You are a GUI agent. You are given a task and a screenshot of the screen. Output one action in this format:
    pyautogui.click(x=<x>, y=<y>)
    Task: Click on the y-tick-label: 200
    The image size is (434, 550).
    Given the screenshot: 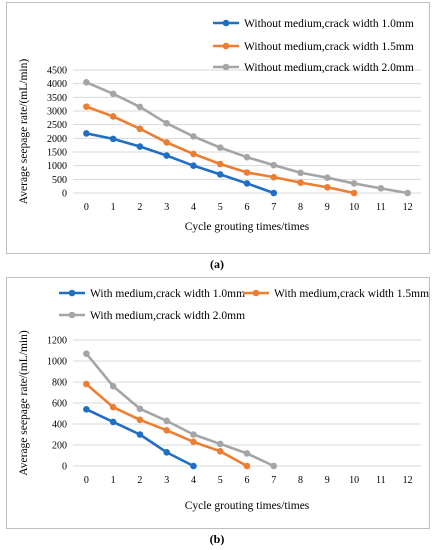 What is the action you would take?
    pyautogui.click(x=59, y=446)
    